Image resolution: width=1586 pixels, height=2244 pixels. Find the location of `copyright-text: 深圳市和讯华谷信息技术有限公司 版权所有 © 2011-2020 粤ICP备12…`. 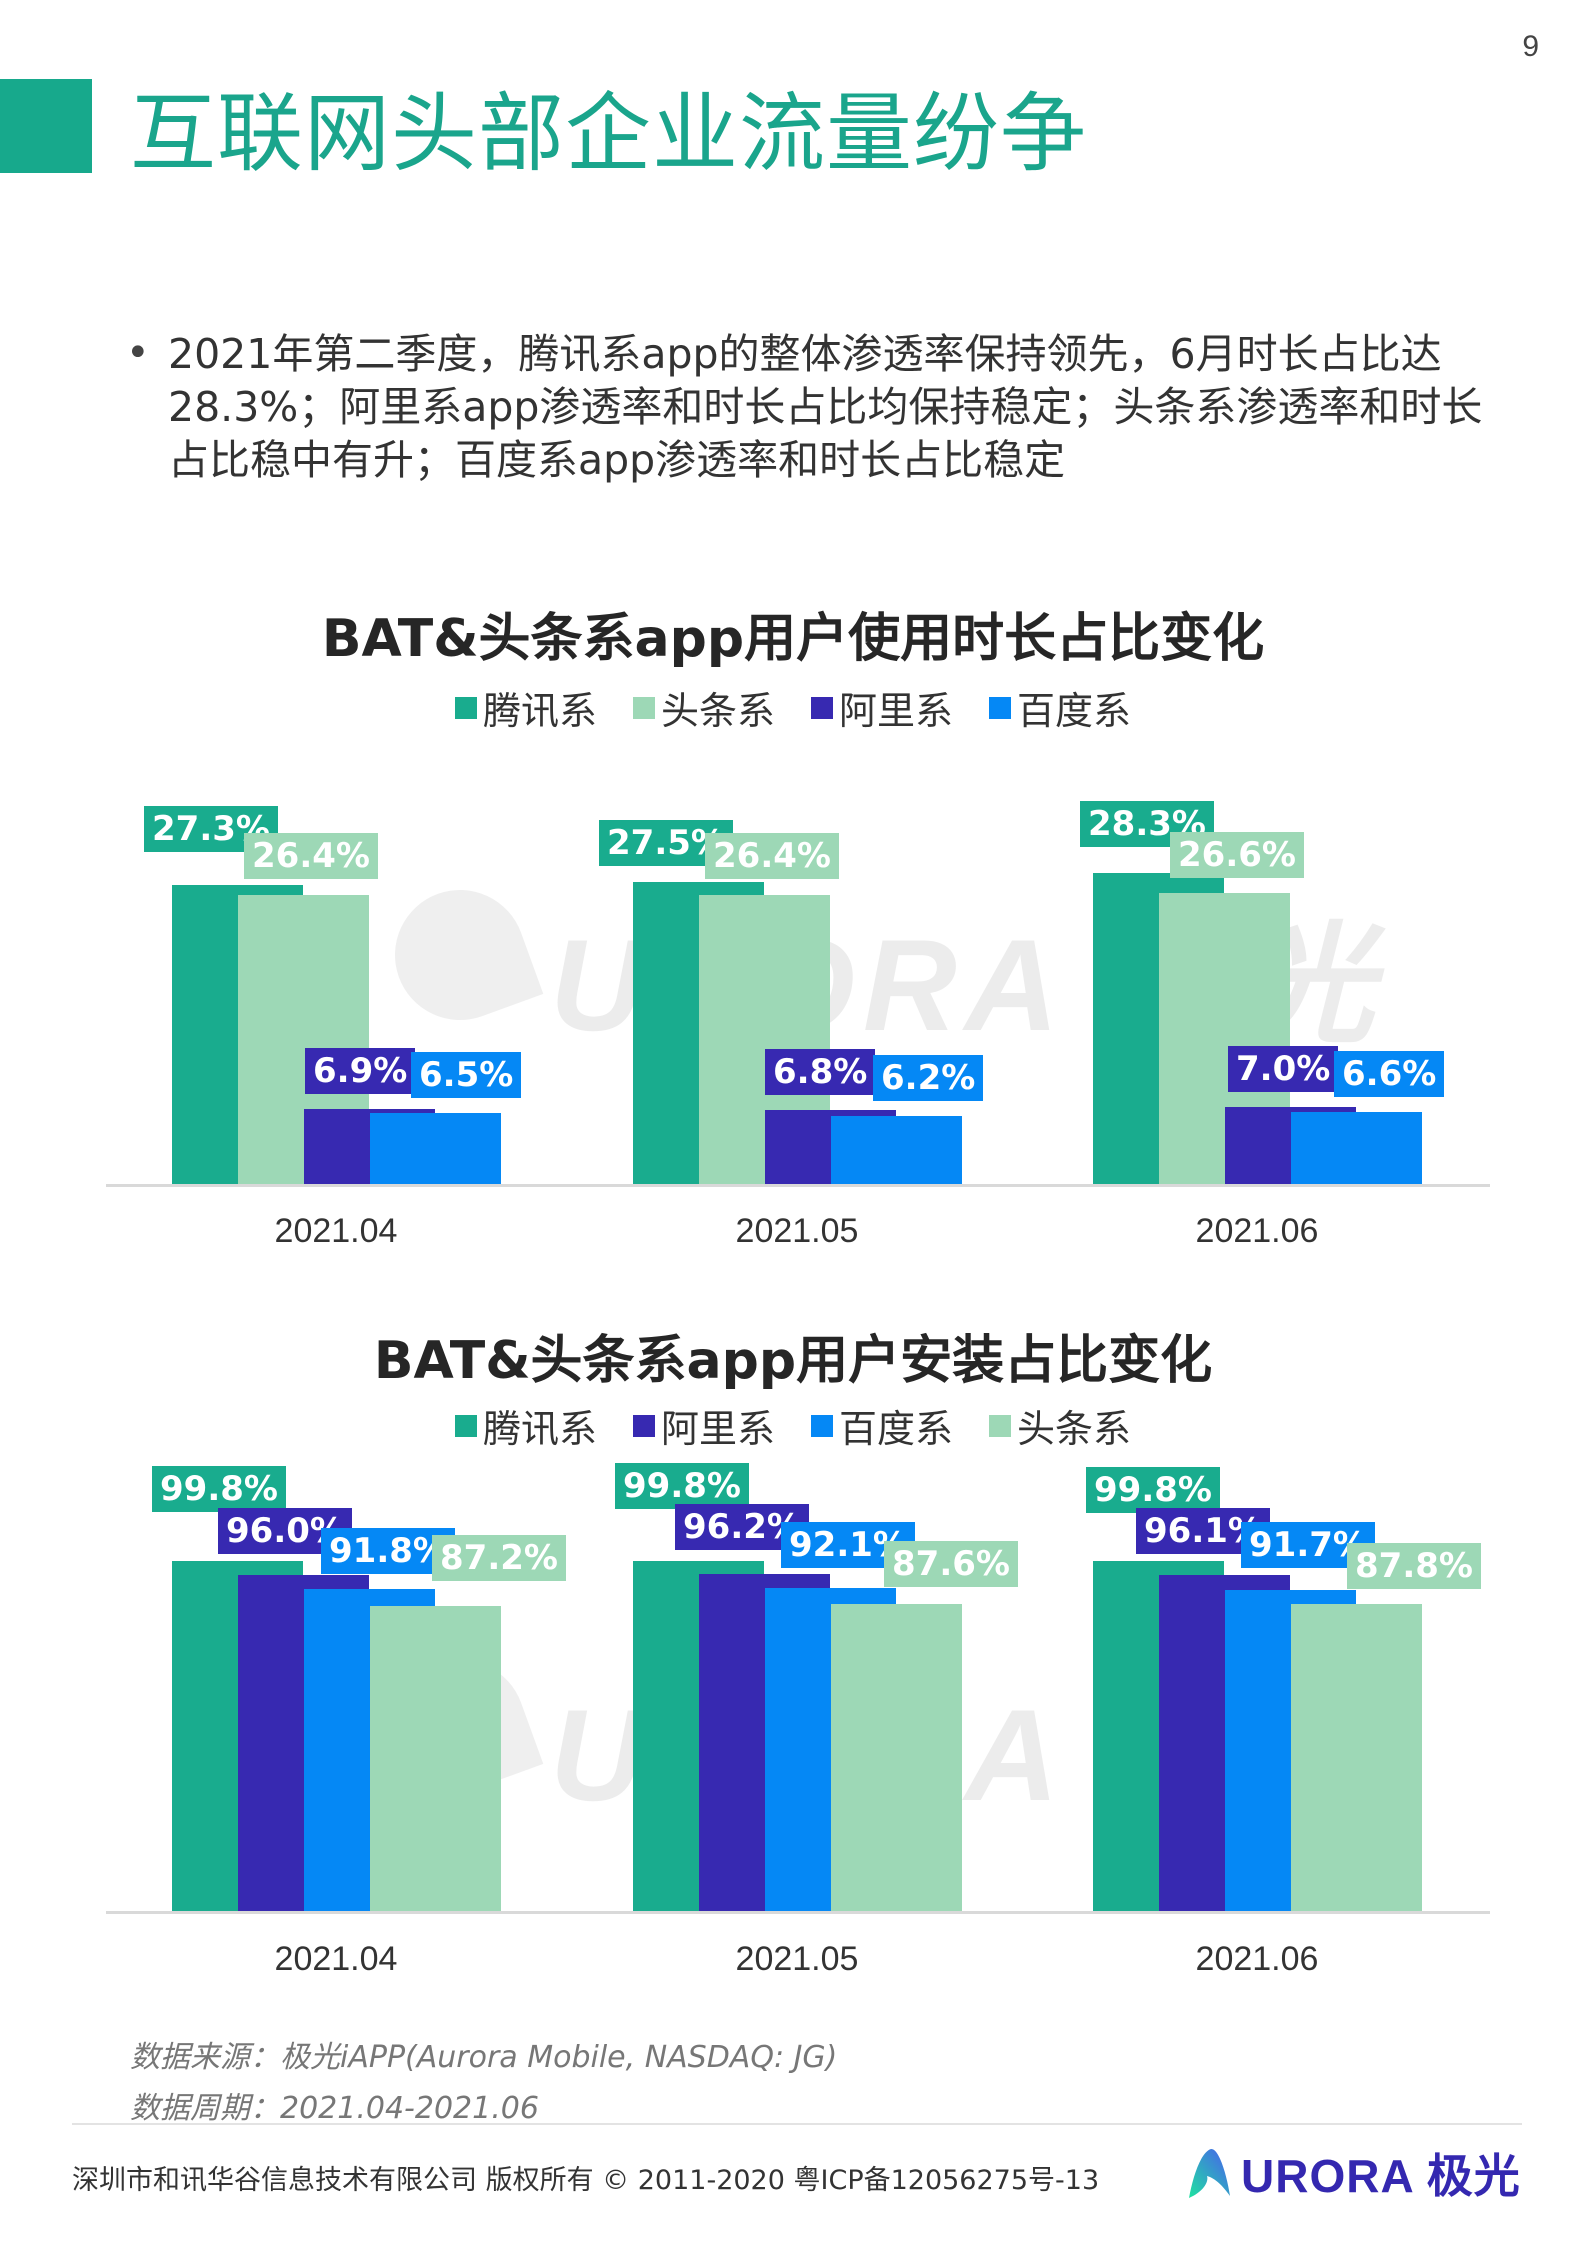

copyright-text: 深圳市和讯华谷信息技术有限公司 版权所有 © 2011-2020 粤ICP备12… is located at coordinates (586, 2180).